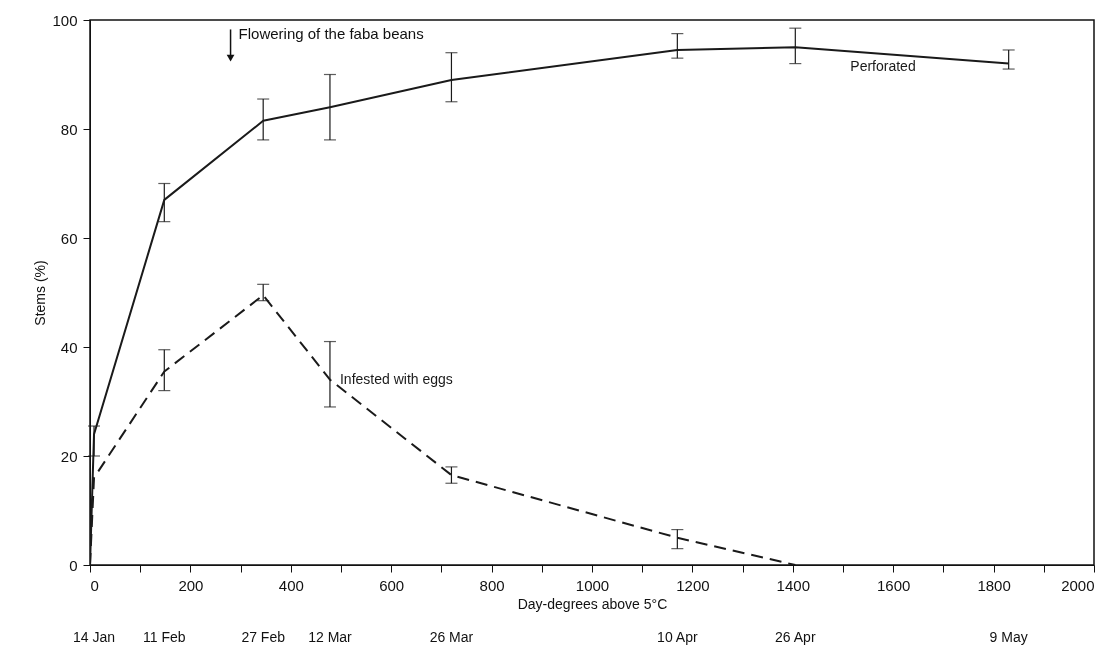 This screenshot has height=665, width=1116. I want to click on series-label: Infested with eggs, so click(396, 378).